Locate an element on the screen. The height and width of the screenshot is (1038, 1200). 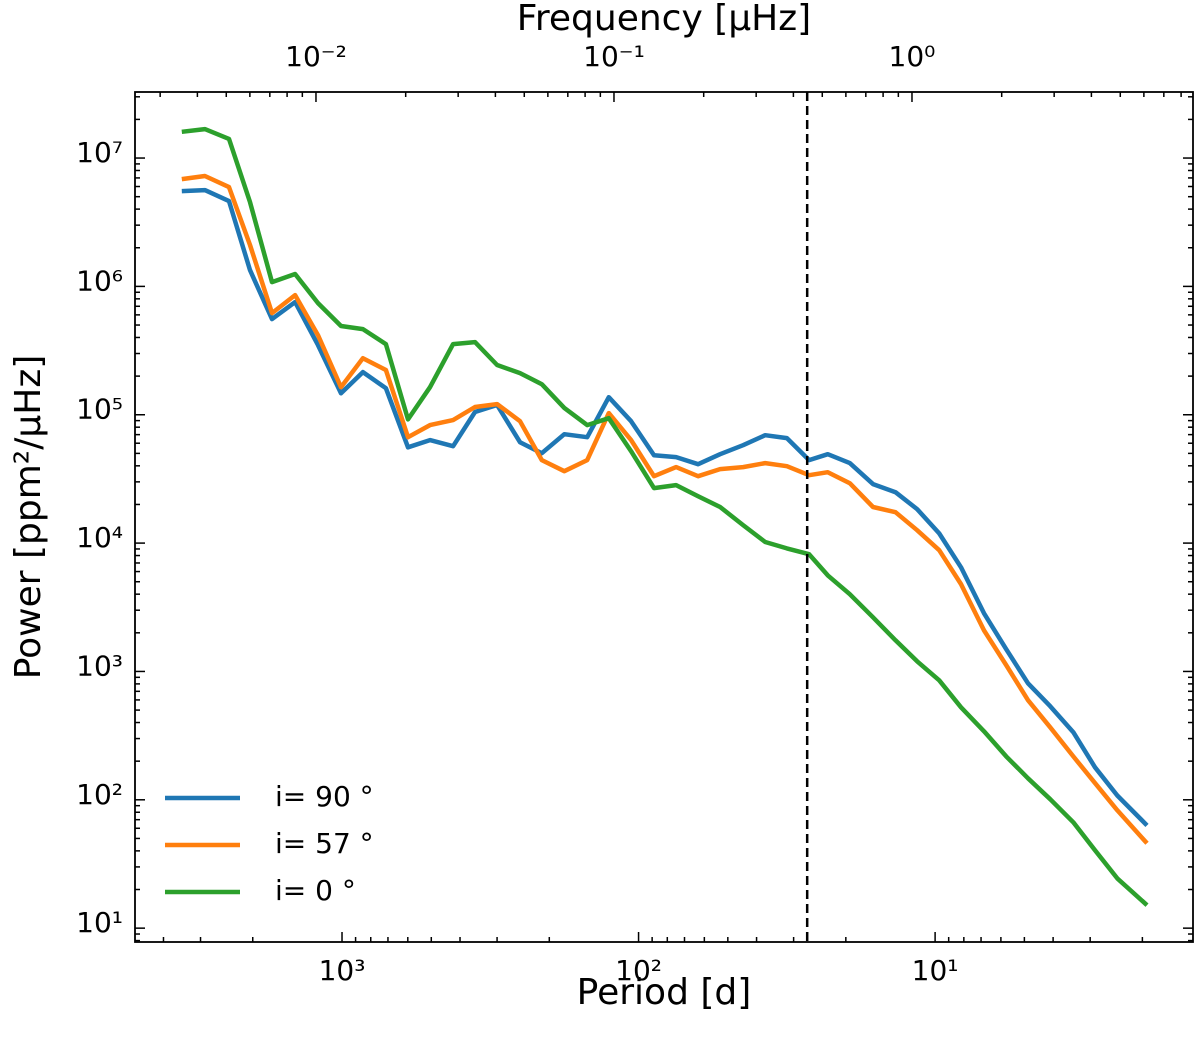
y-axis-label: Power [ppm²/μHz] is located at coordinates (28, 517).